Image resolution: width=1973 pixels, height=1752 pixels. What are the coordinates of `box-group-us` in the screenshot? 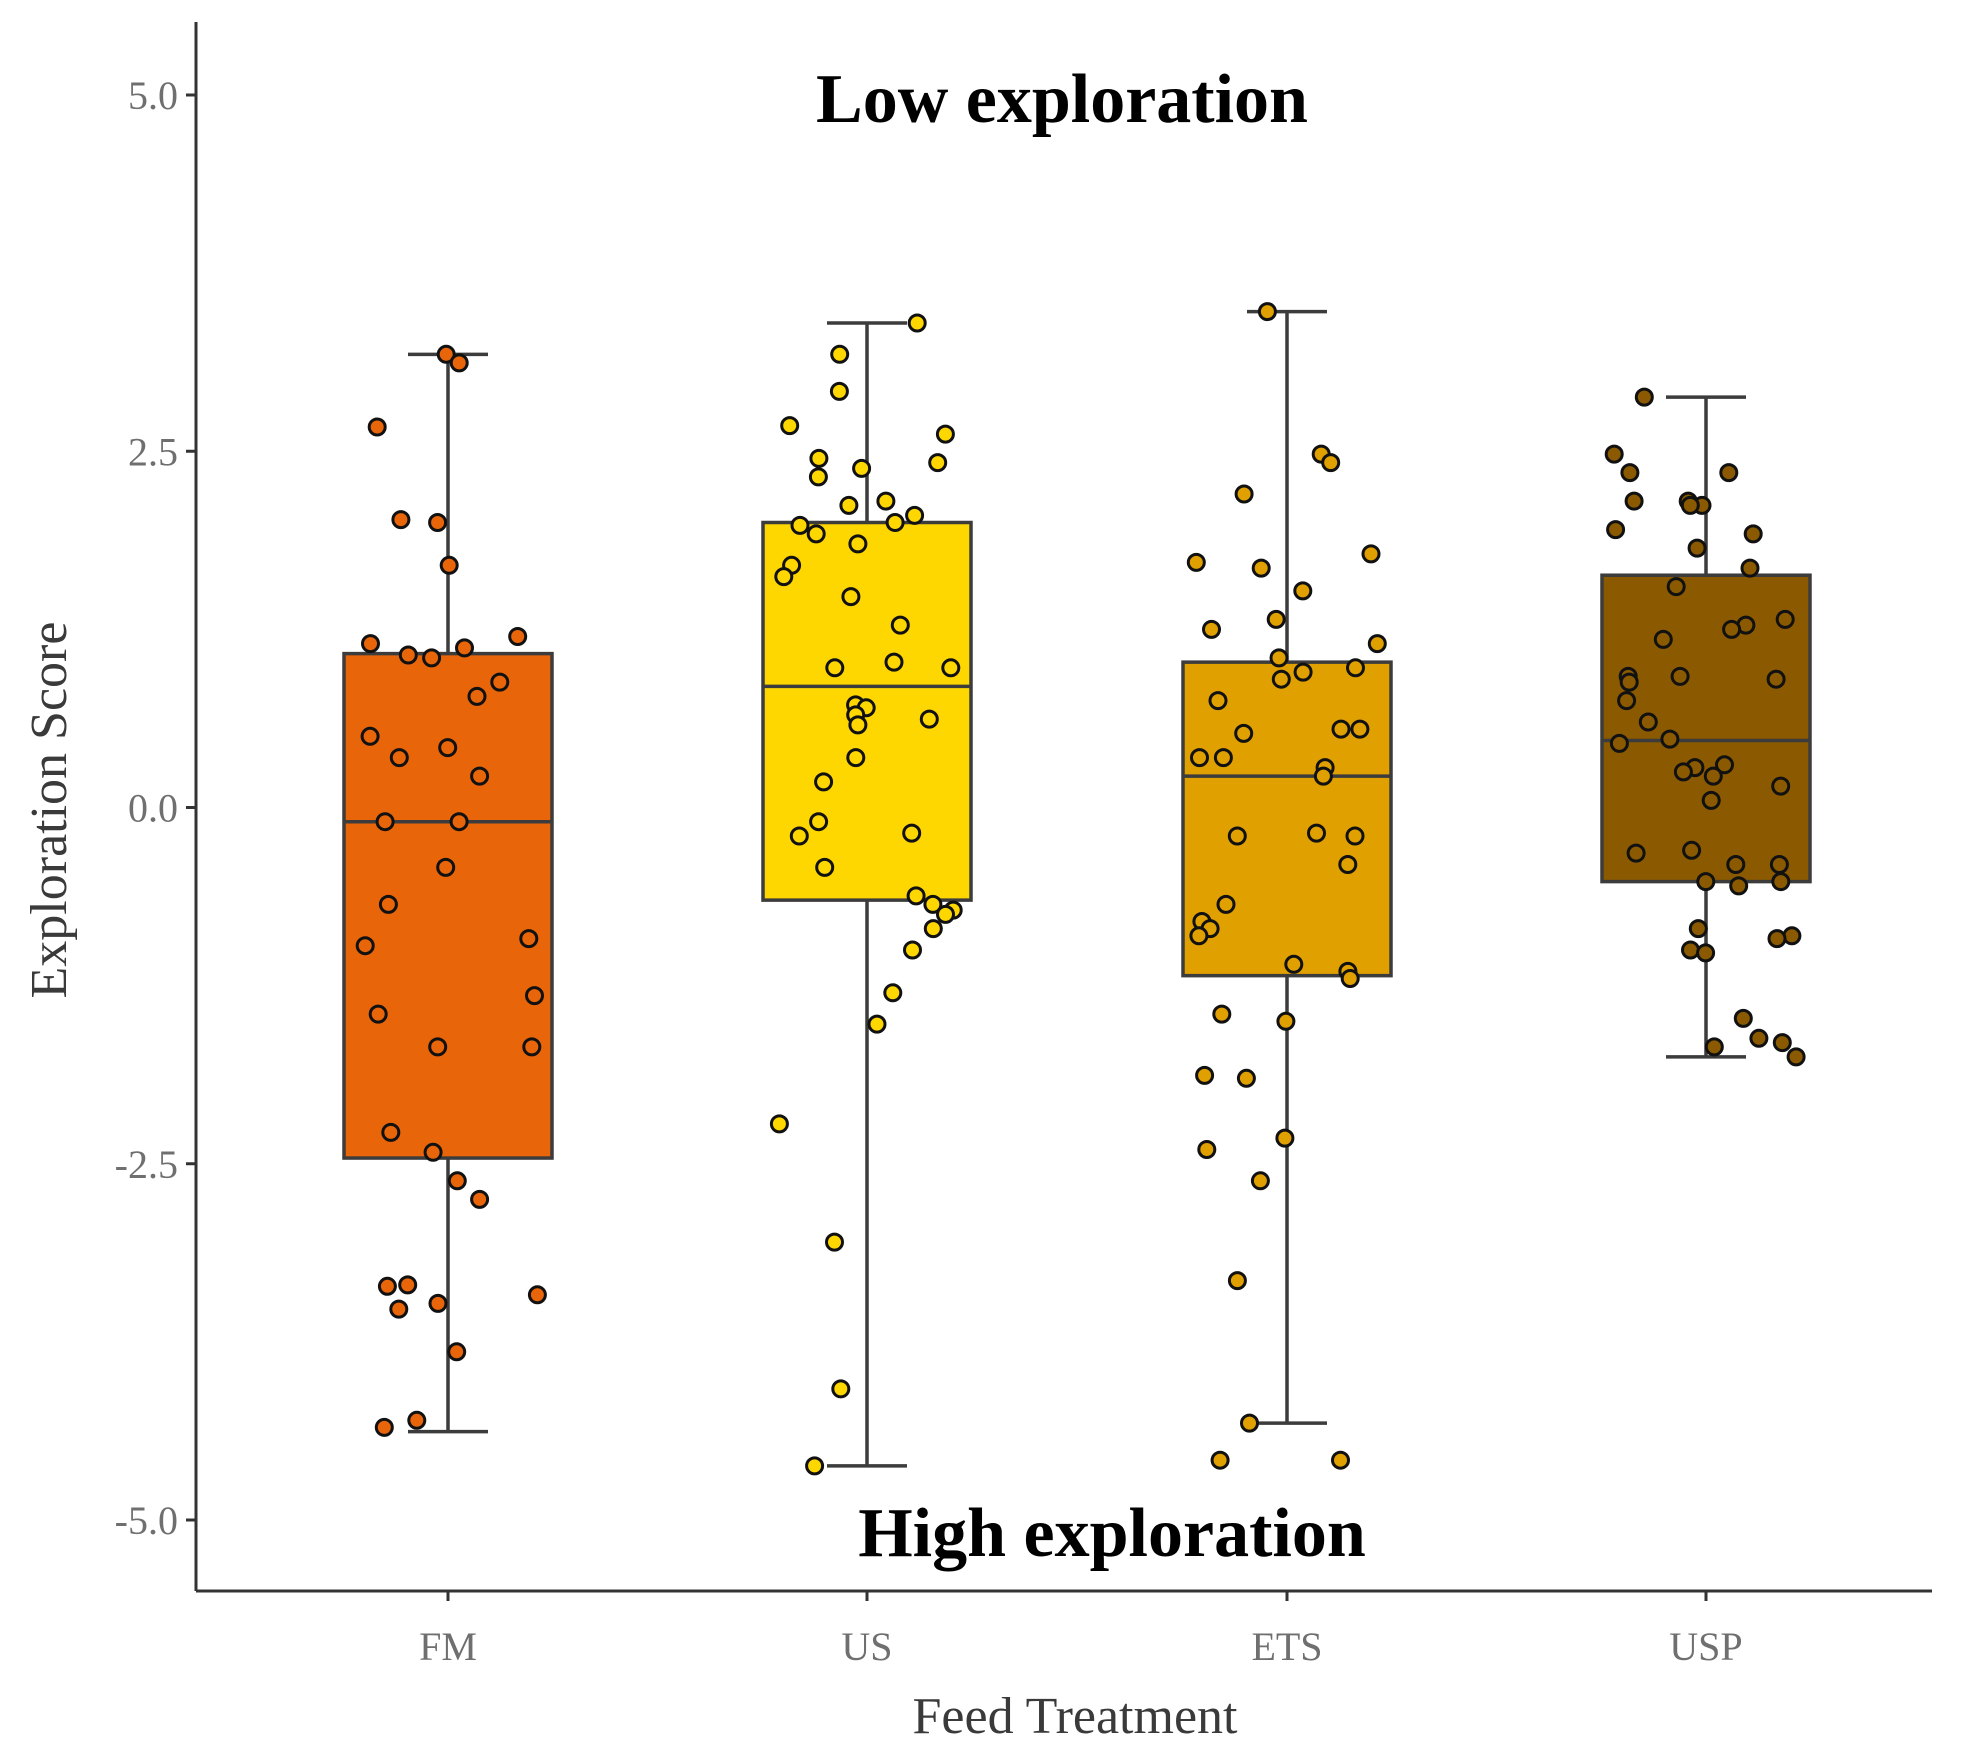 It's located at (867, 894).